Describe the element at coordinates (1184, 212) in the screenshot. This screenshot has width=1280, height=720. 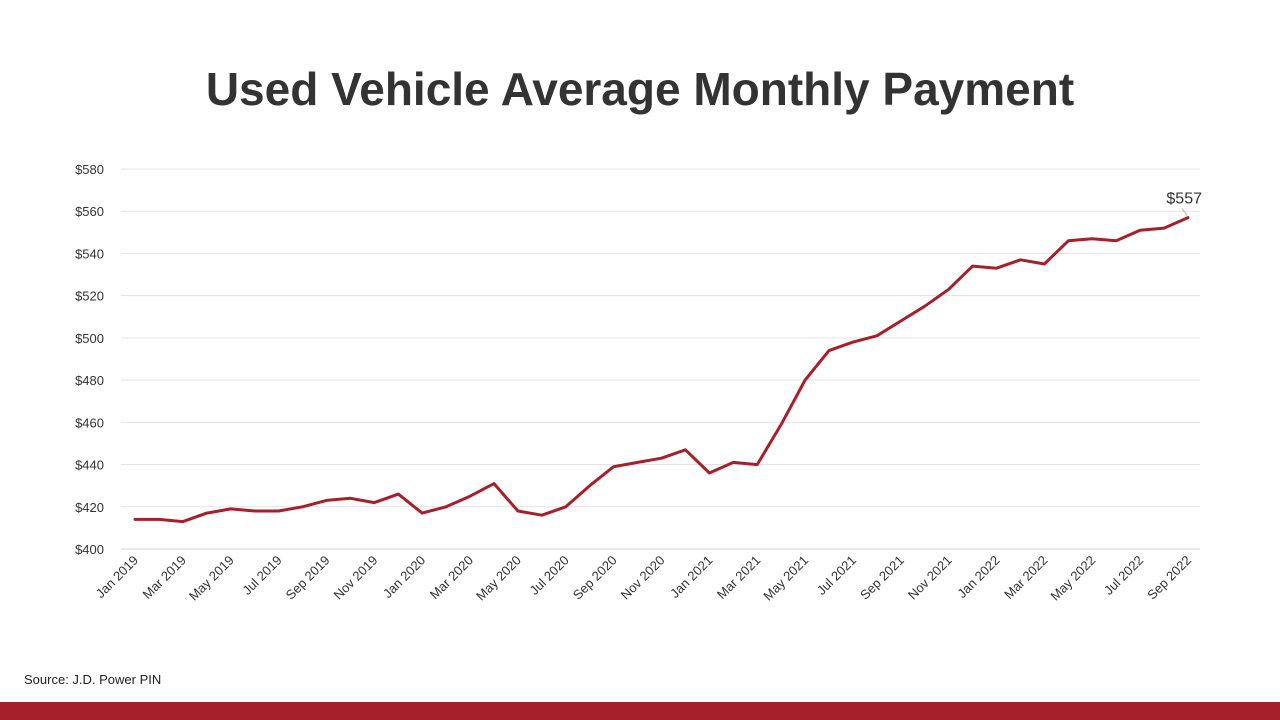
I see `data-label-leader` at that location.